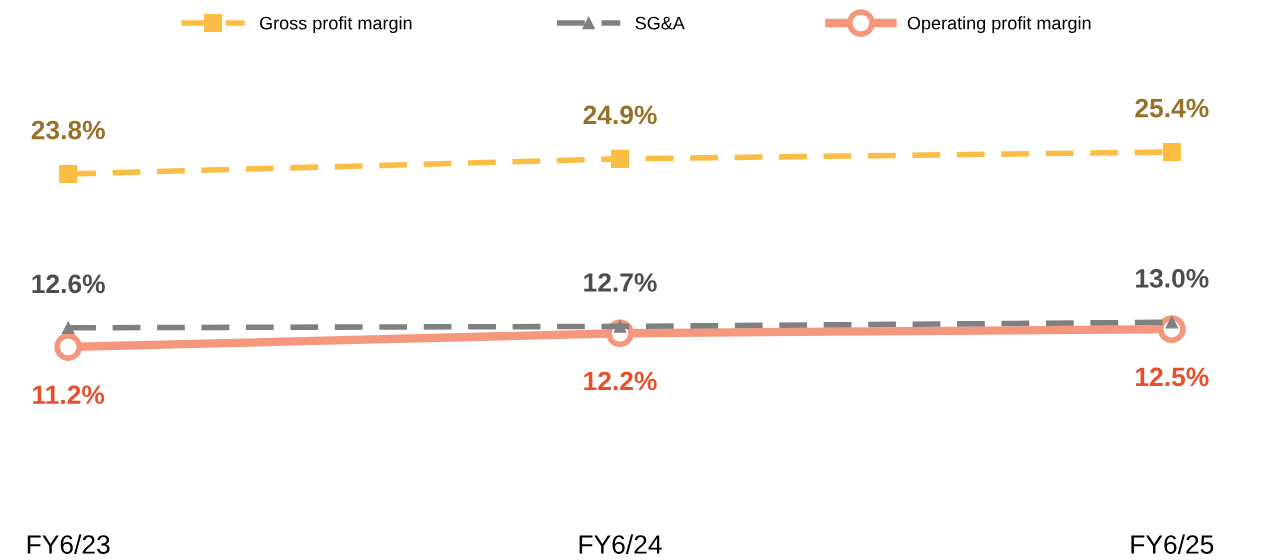  I want to click on data-label: 12.5%, so click(1172, 377).